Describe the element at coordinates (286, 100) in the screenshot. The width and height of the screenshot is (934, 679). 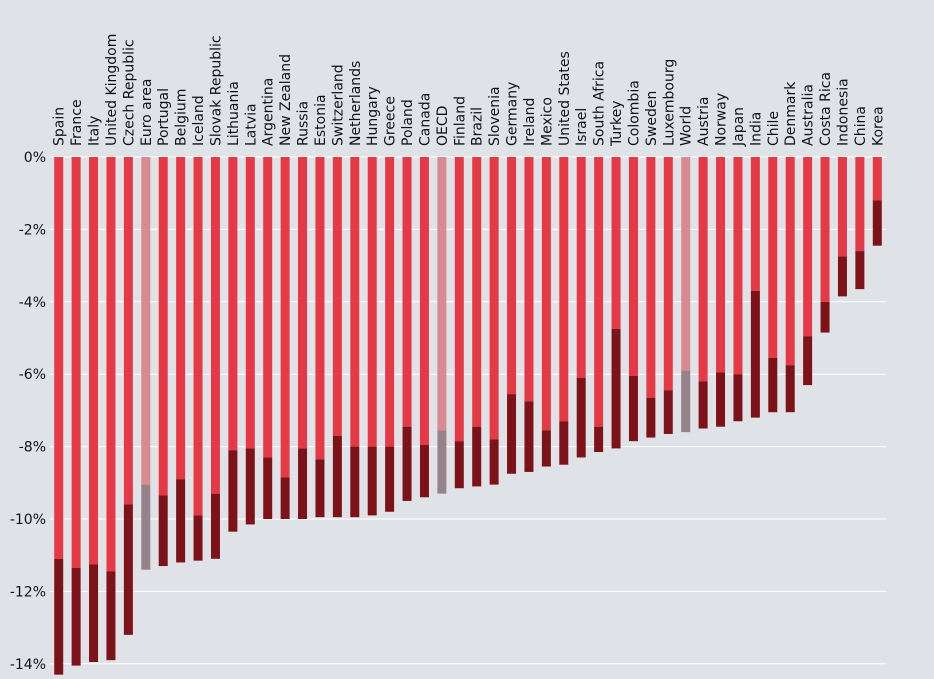
I see `category-label: New Zealand` at that location.